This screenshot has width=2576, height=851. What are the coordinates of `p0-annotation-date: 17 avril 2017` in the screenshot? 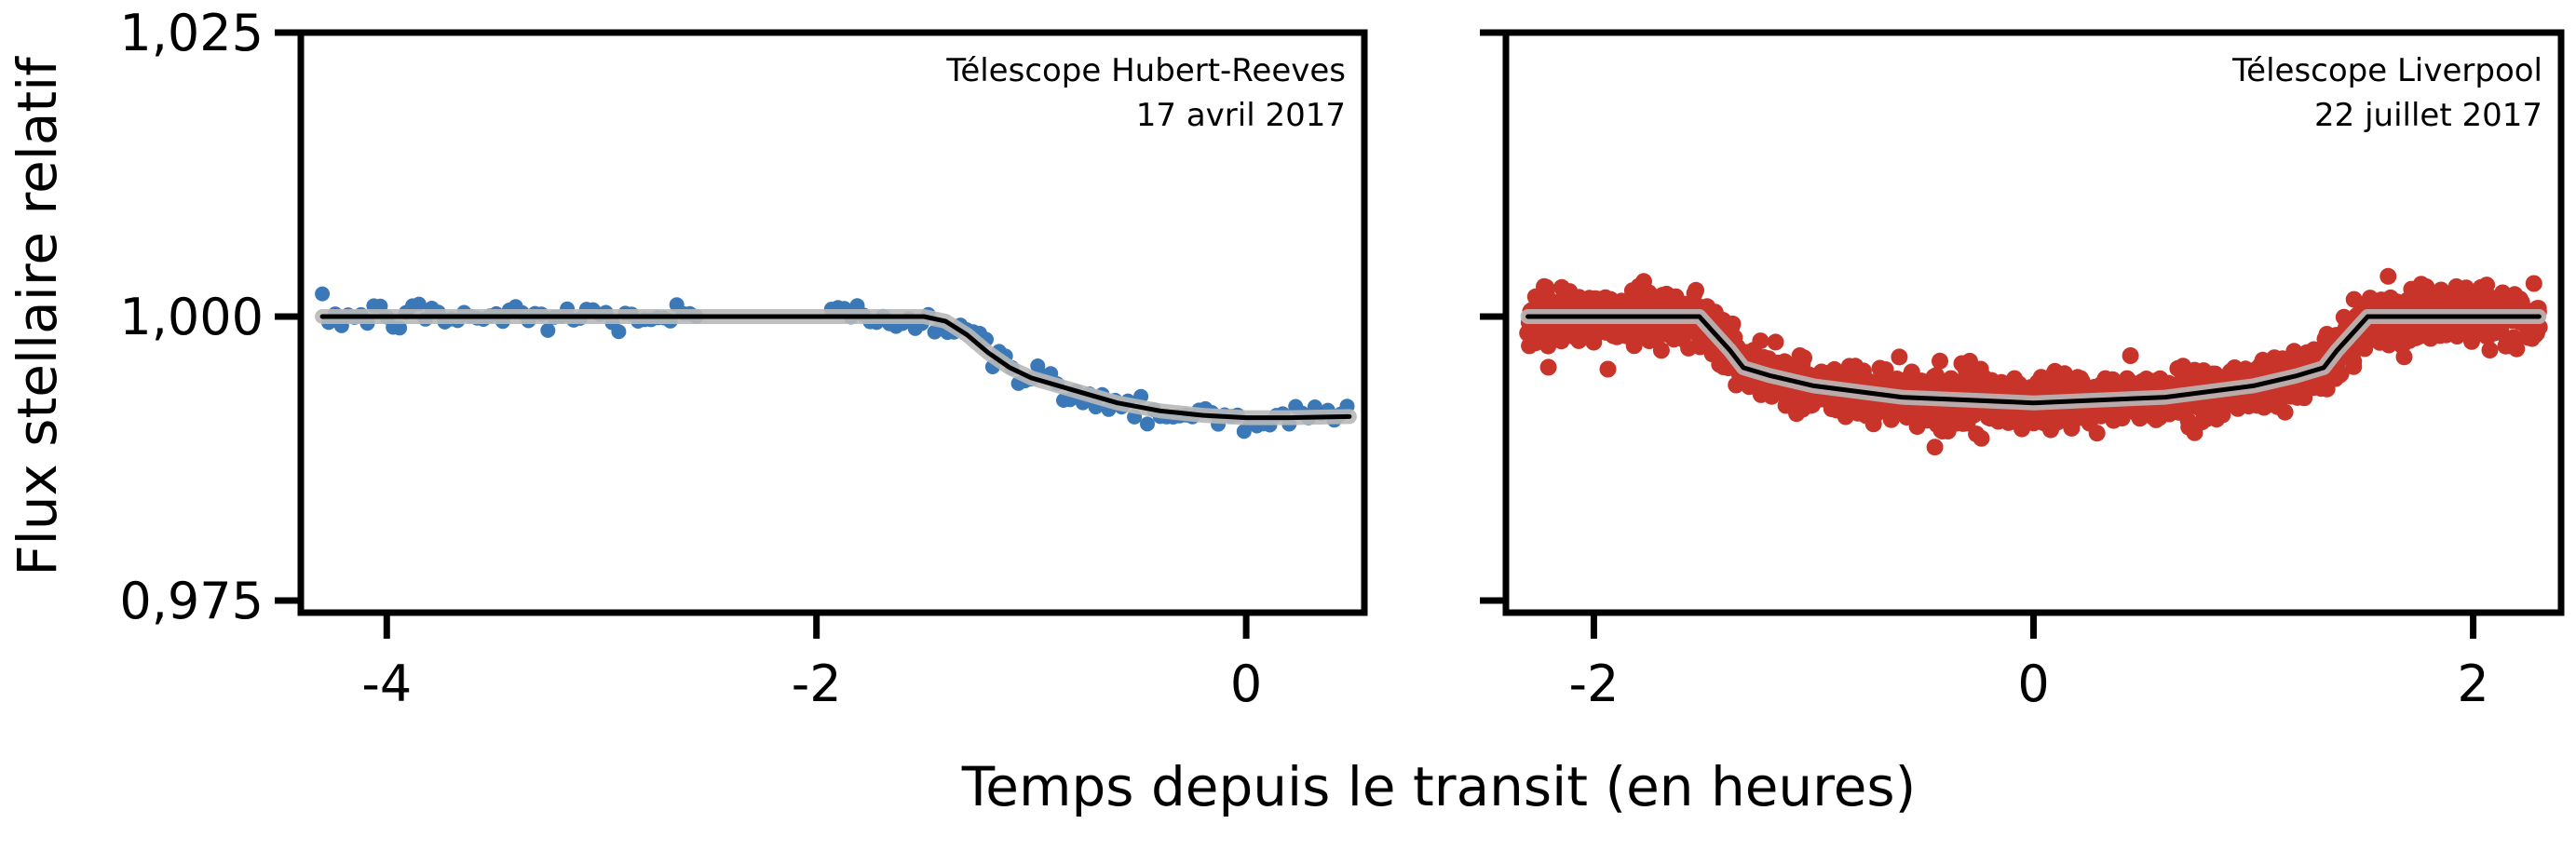 It's located at (1241, 115).